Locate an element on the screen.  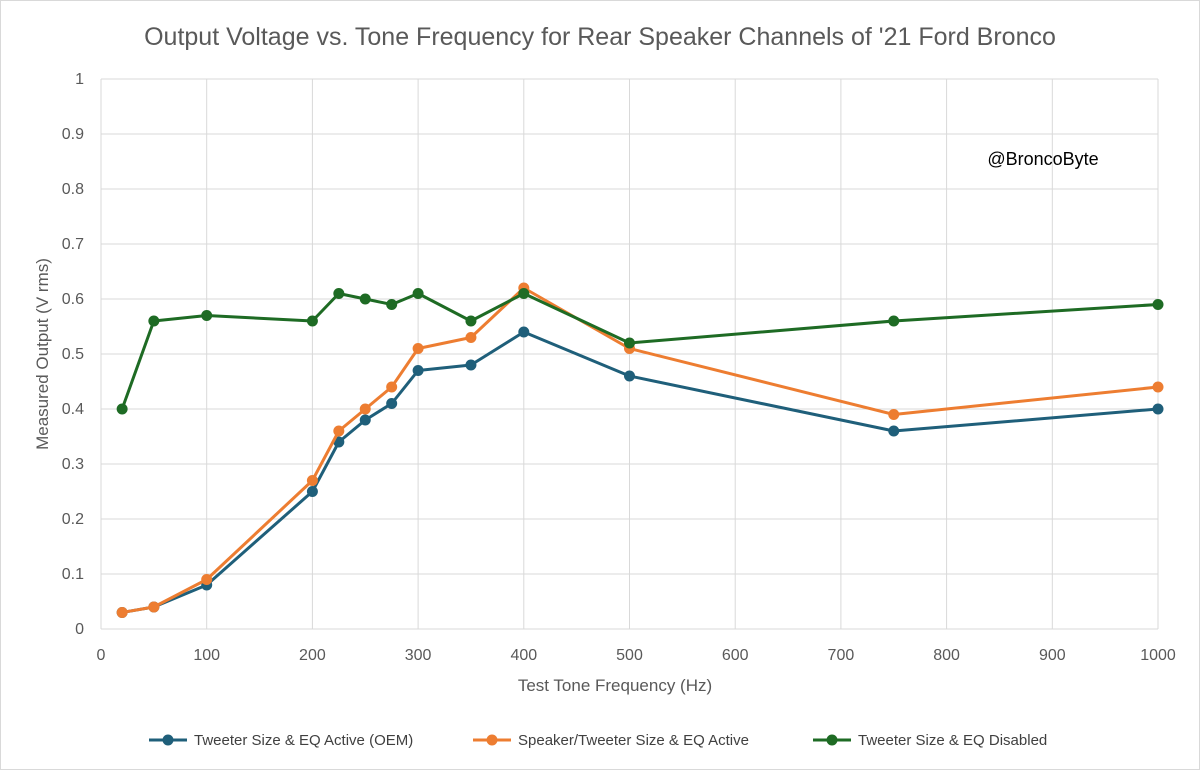
y-tick-label: 0.1 is located at coordinates (73, 574).